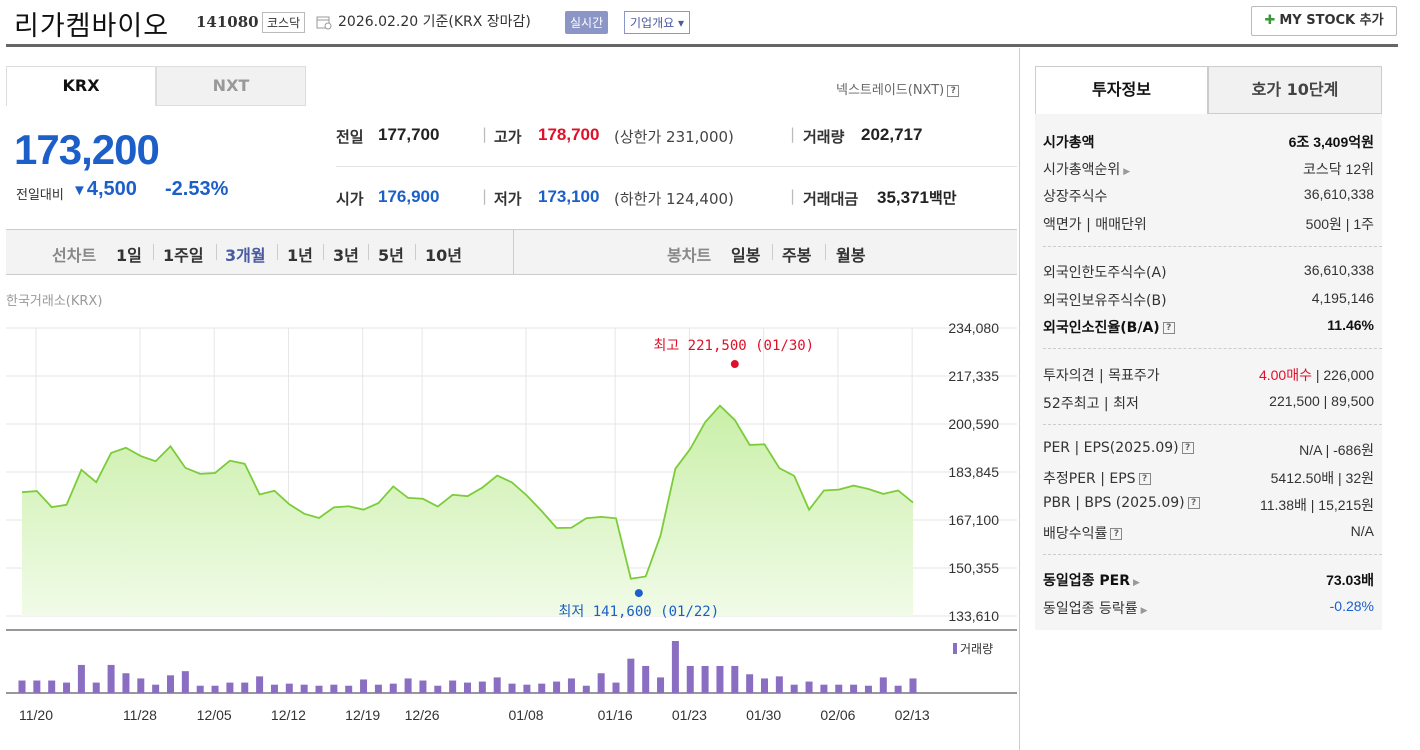 This screenshot has width=1420, height=750. What do you see at coordinates (391, 255) in the screenshot?
I see `period-5y: 5년` at bounding box center [391, 255].